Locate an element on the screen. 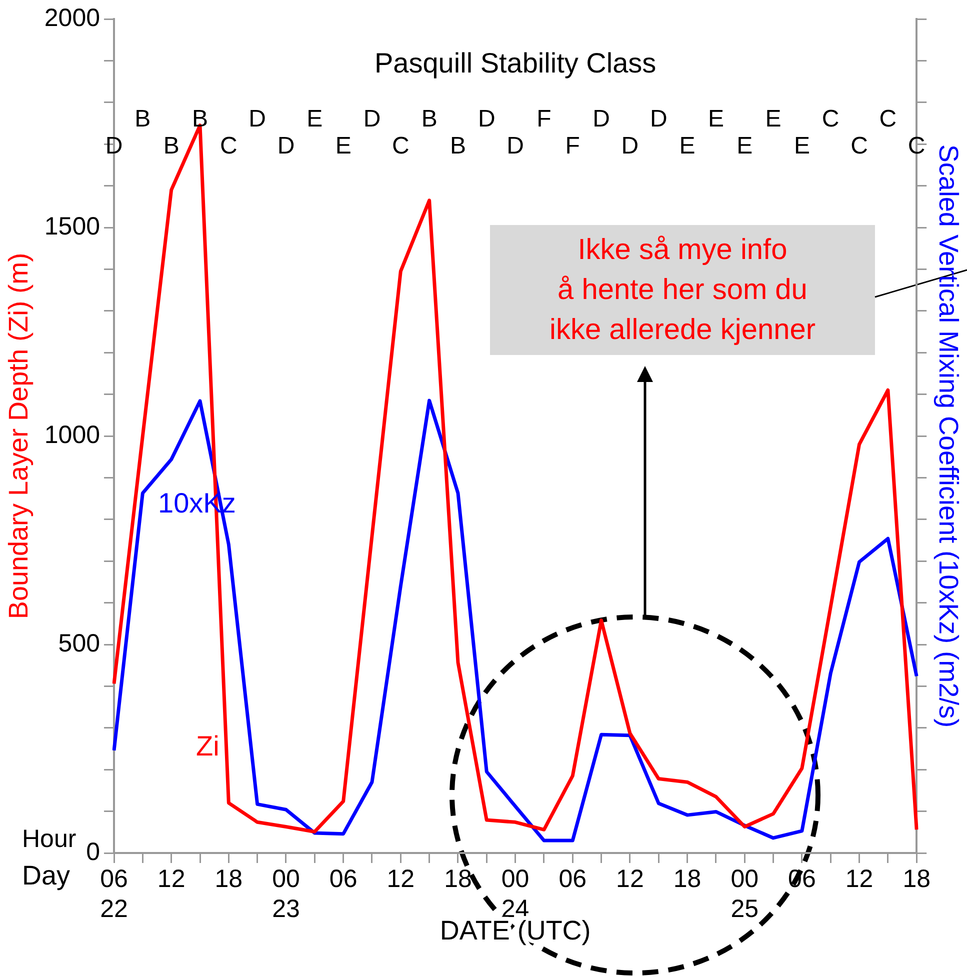 The height and width of the screenshot is (977, 967). x-tick-label: 06 22 is located at coordinates (114, 893).